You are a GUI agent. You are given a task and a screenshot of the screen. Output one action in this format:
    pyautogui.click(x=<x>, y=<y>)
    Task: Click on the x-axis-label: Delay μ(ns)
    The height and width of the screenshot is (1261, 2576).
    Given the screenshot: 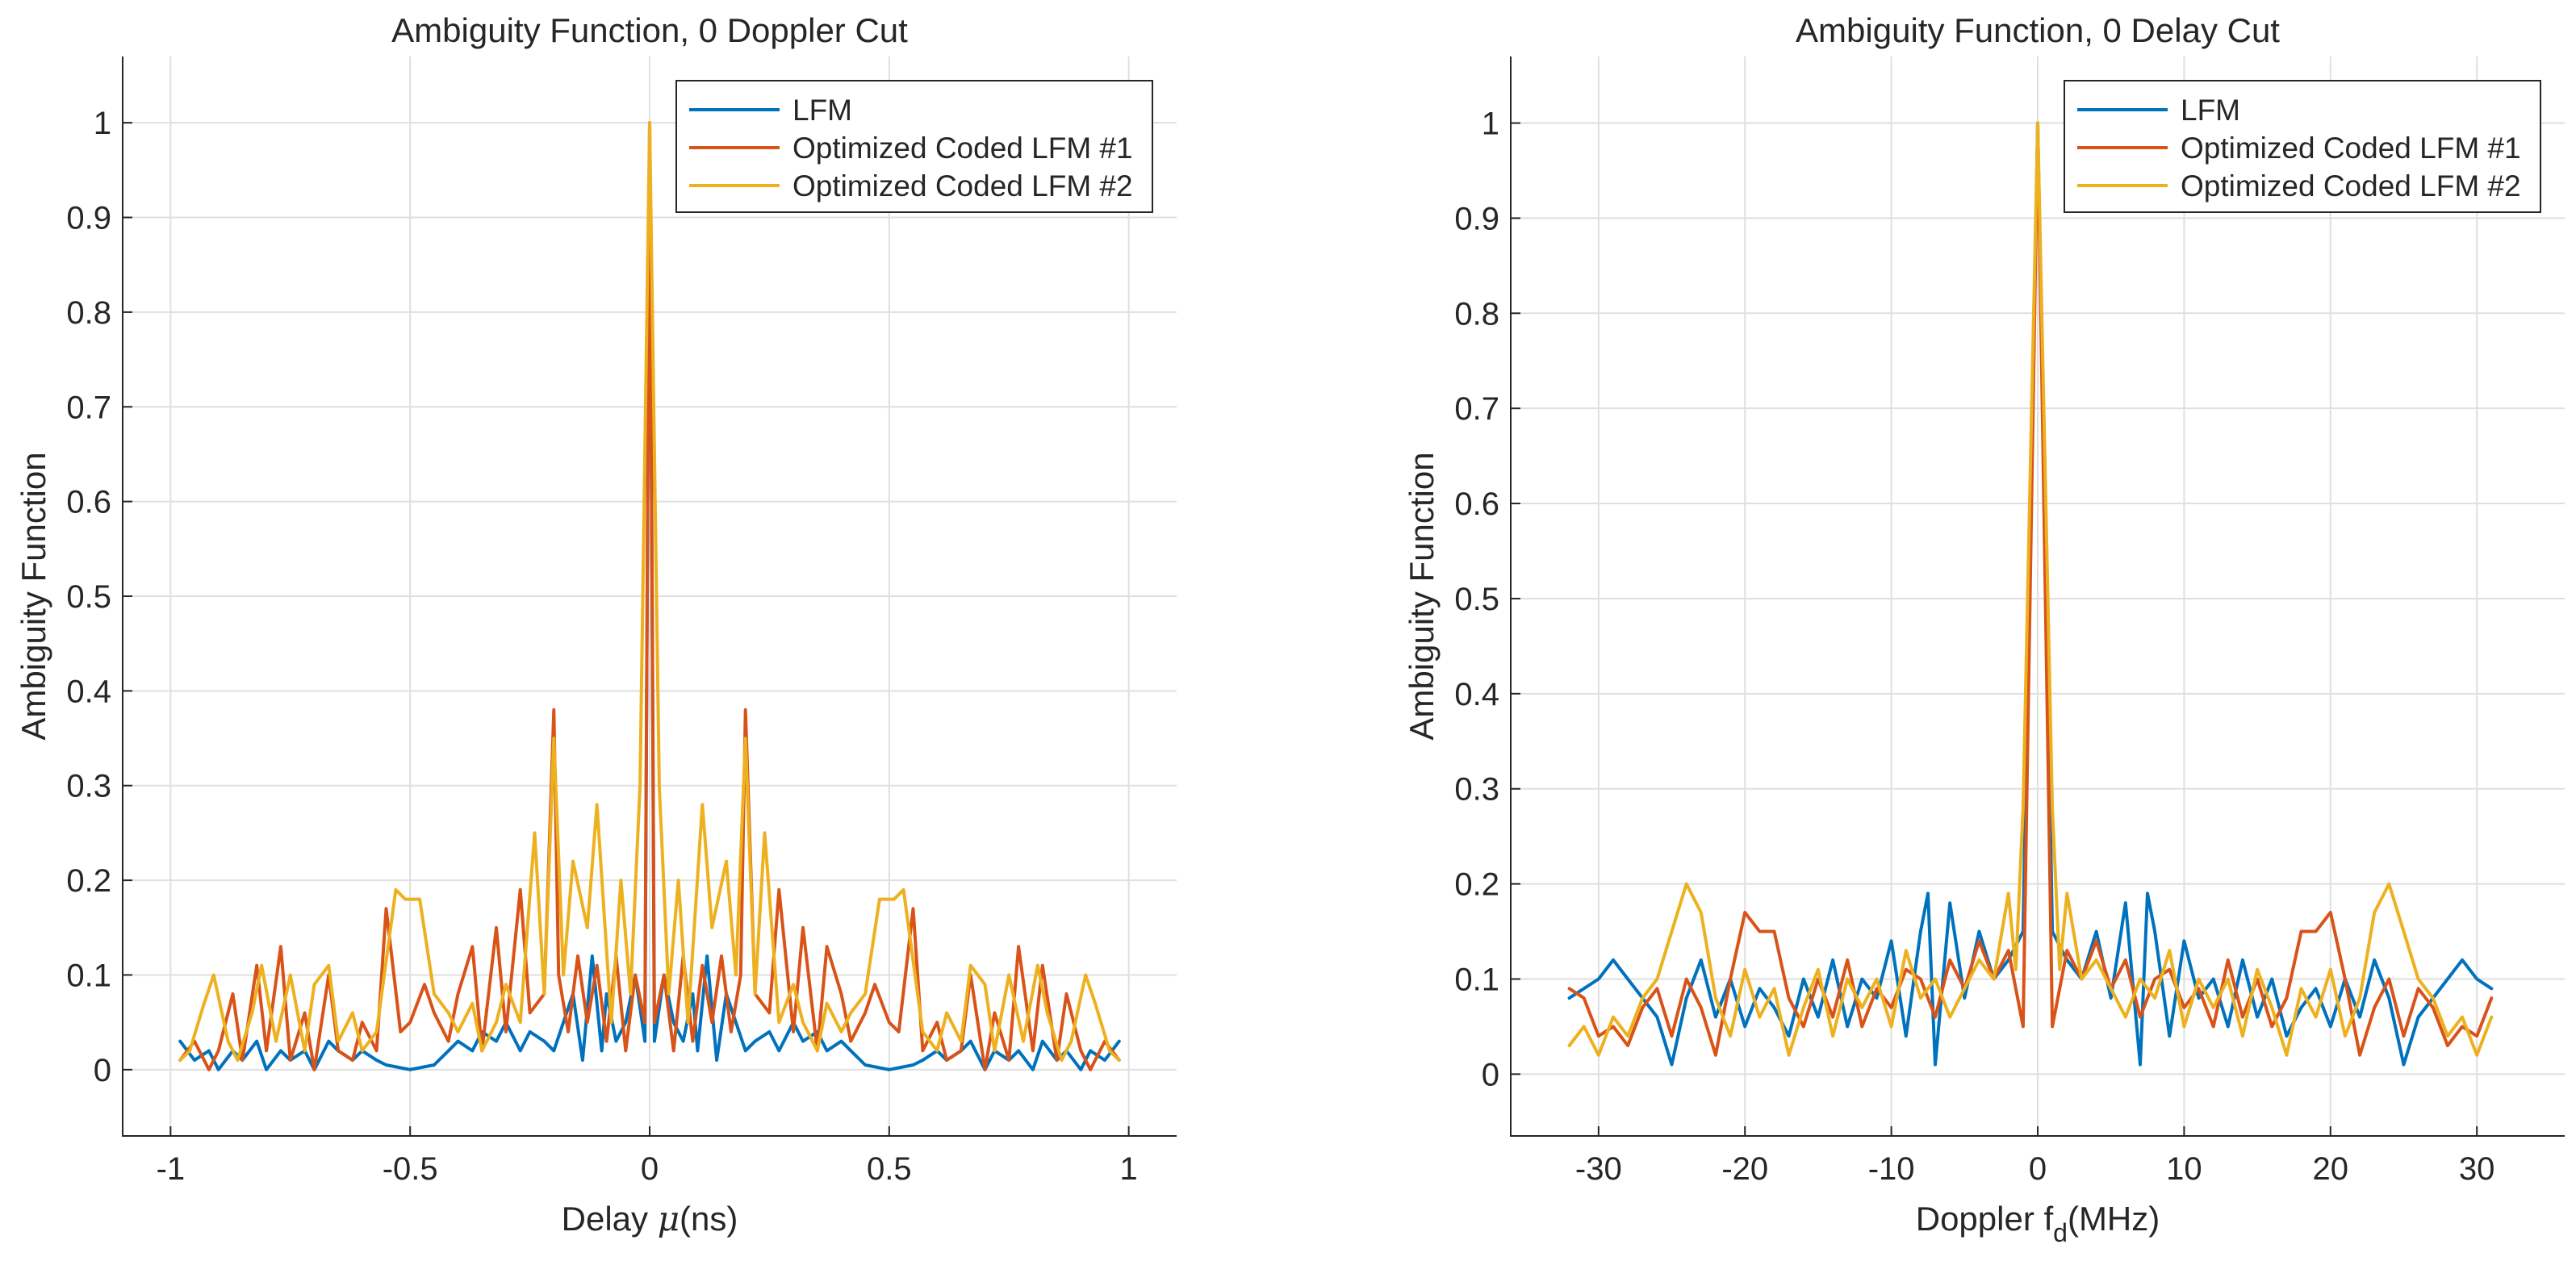 What is the action you would take?
    pyautogui.click(x=650, y=1218)
    